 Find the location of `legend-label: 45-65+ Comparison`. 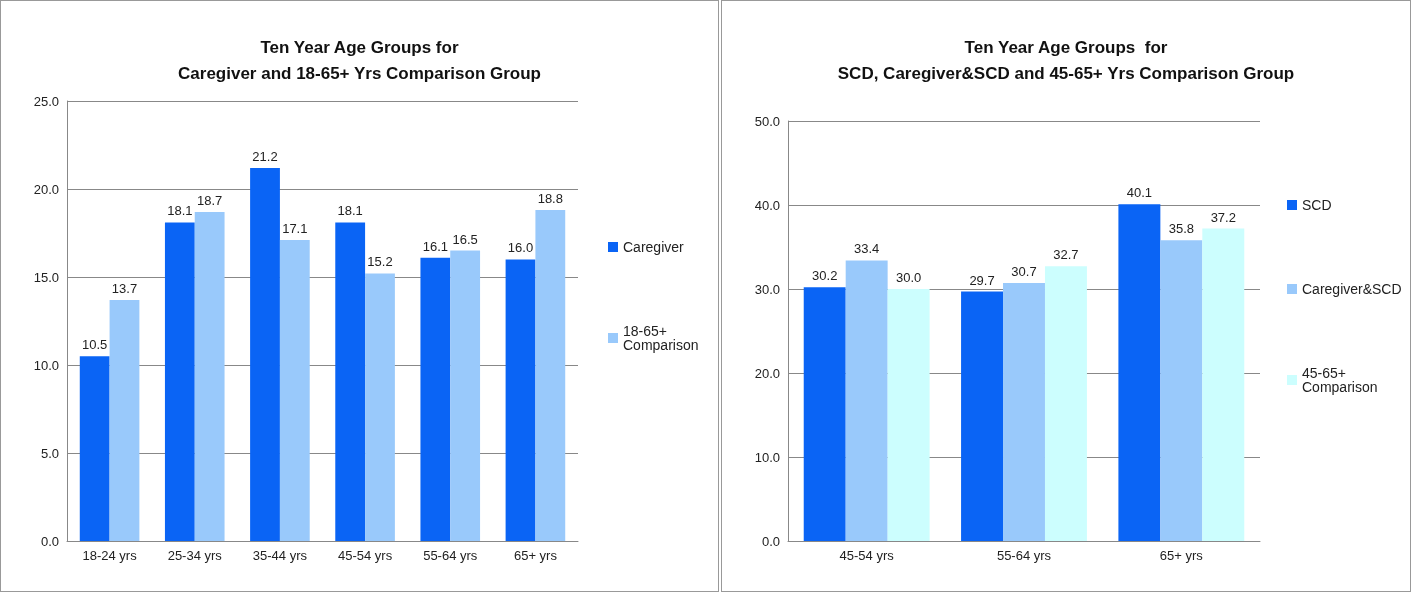

legend-label: 45-65+ Comparison is located at coordinates (1340, 380).